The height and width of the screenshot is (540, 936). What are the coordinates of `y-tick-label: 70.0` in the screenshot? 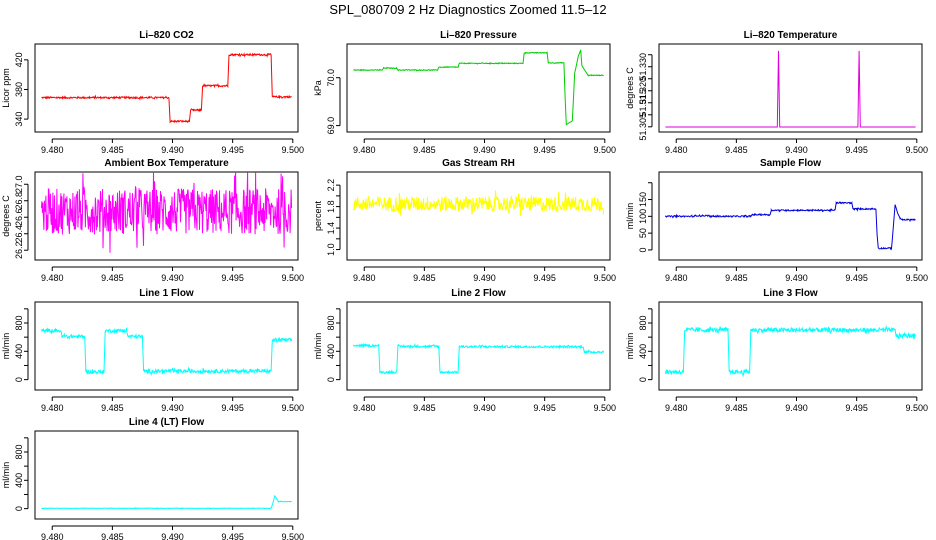 It's located at (331, 78).